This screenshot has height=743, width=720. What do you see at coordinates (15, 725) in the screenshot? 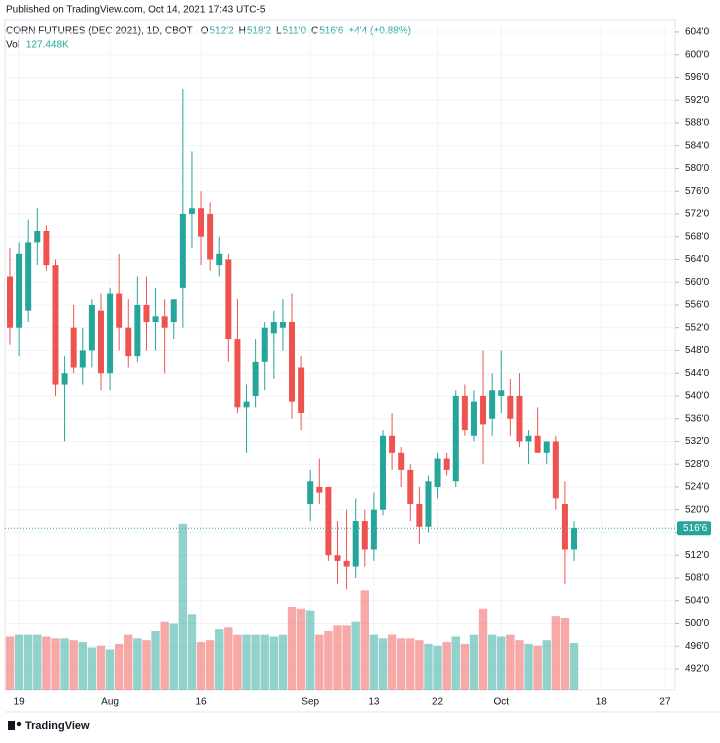
I see `tradingview-logo` at bounding box center [15, 725].